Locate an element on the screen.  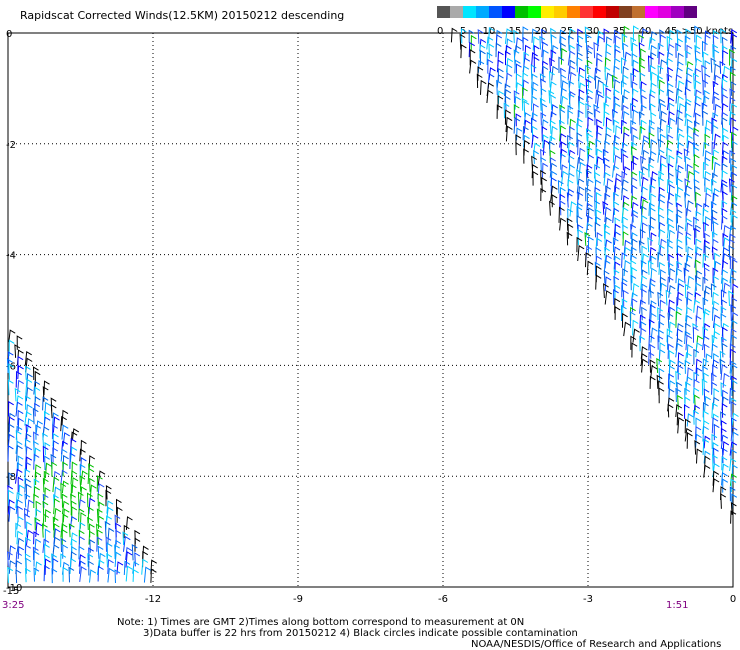
colorbar-label: 40 is located at coordinates (645, 31).